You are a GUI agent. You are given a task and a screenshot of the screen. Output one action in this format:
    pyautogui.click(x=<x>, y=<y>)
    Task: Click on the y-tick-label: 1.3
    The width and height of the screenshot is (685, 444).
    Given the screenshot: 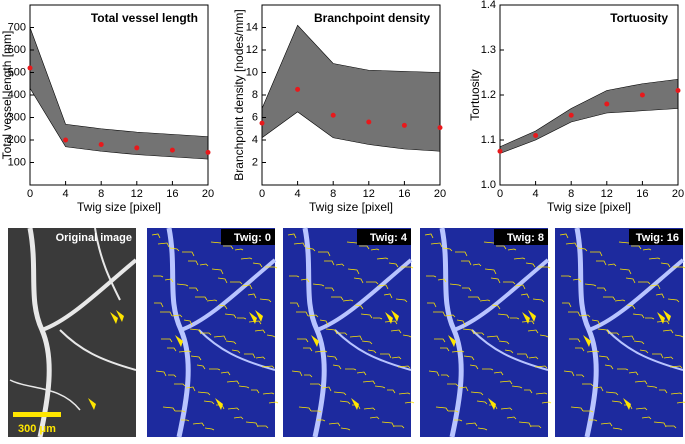 What is the action you would take?
    pyautogui.click(x=488, y=50)
    